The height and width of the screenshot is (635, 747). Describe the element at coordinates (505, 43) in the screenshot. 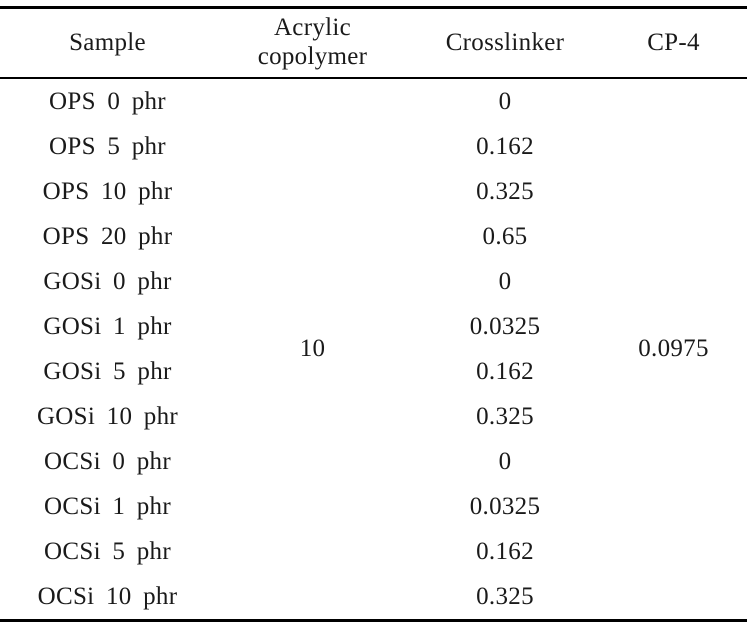

I see `column-header-crosslinker: Crosslinker` at that location.